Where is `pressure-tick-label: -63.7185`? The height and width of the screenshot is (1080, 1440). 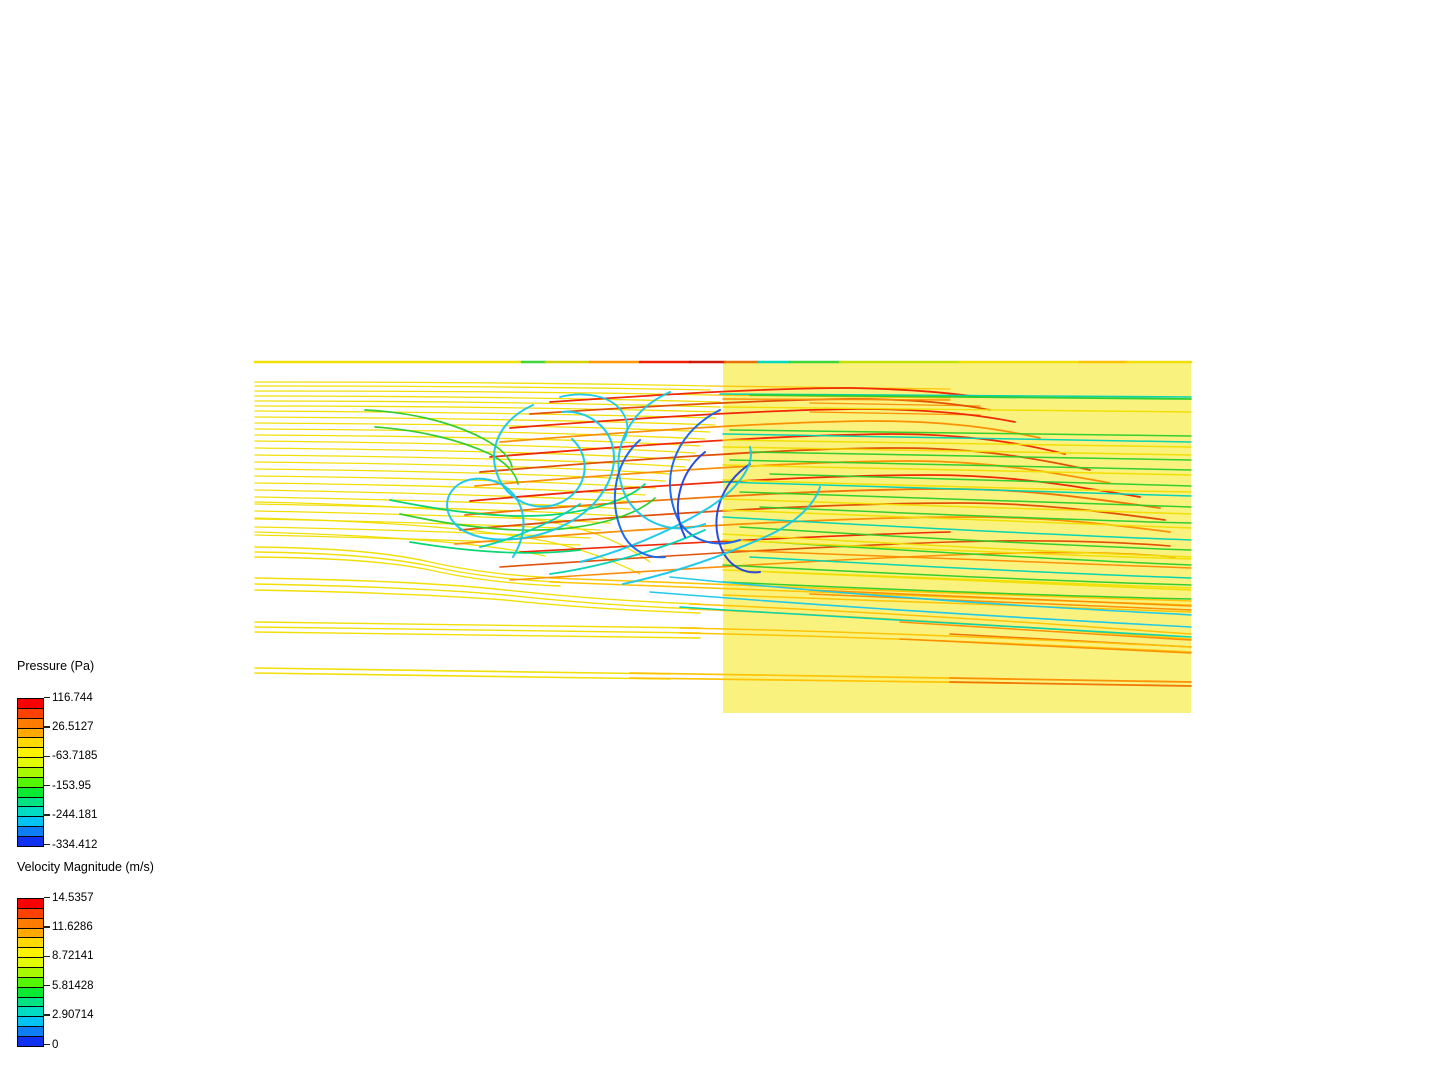
pressure-tick-label: -63.7185 is located at coordinates (75, 756).